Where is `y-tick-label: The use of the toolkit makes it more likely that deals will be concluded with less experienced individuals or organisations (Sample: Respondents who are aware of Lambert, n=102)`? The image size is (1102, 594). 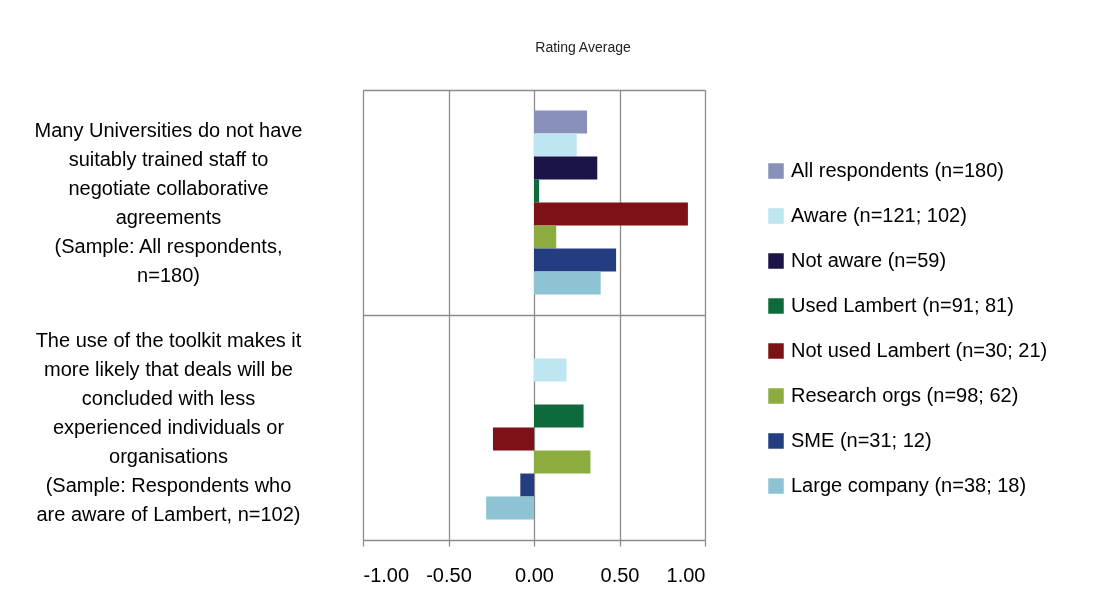
y-tick-label: The use of the toolkit makes it more likely that deals will be concluded with less experienced individuals or organisations (Sample: Respondents who are aware of Lambert, n=102) is located at coordinates (168, 427).